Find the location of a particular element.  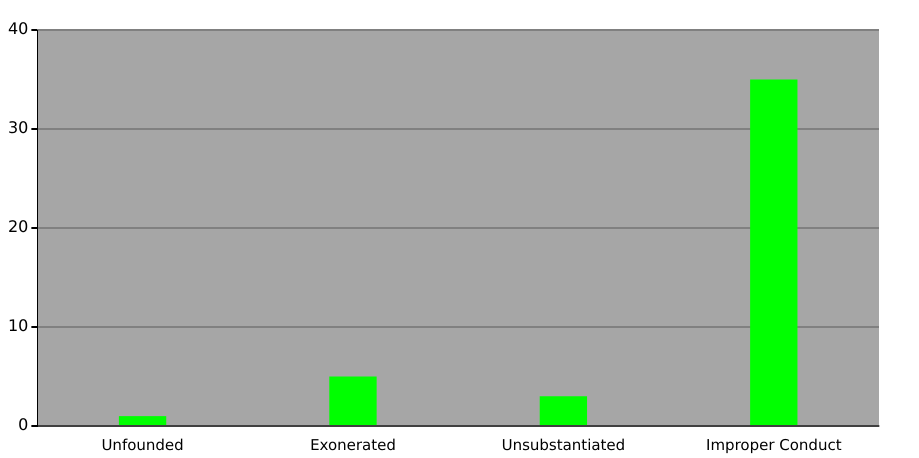

y-tick-label: 0 is located at coordinates (23, 424).